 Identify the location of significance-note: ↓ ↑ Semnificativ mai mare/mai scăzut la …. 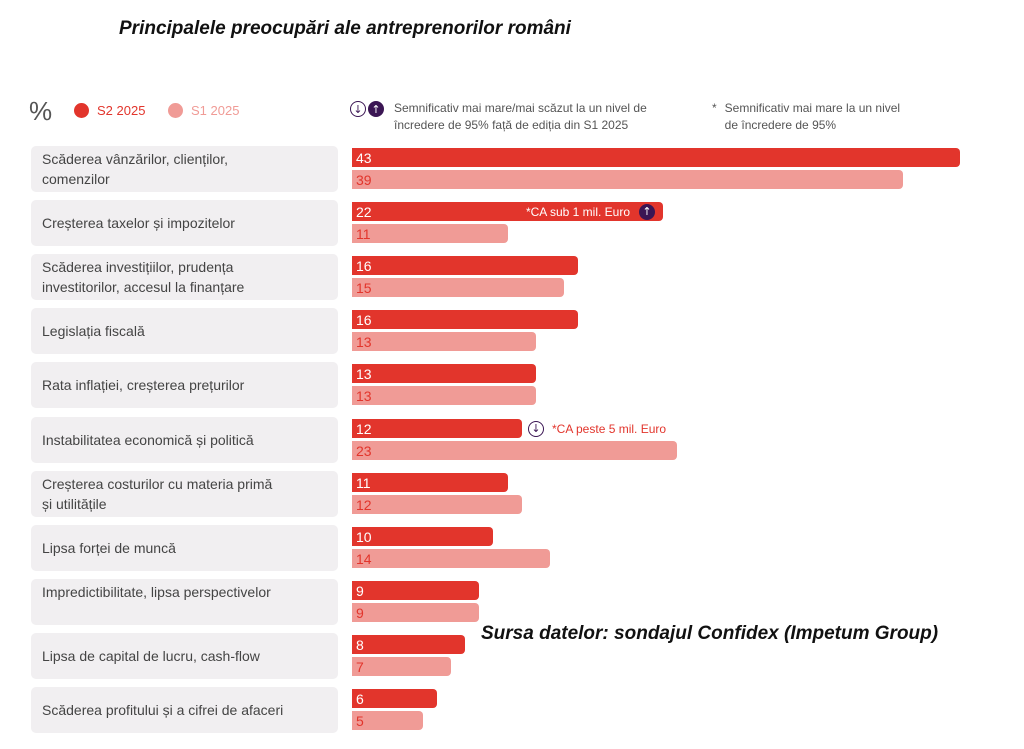
(498, 117).